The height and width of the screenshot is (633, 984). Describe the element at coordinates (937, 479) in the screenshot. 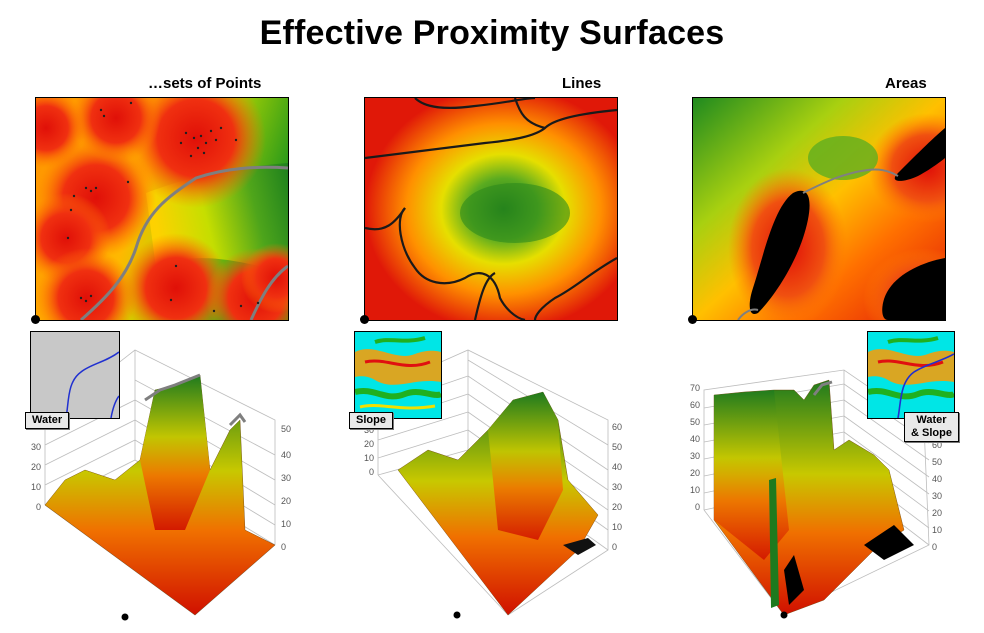

I see `areas-right-tick: 40` at that location.